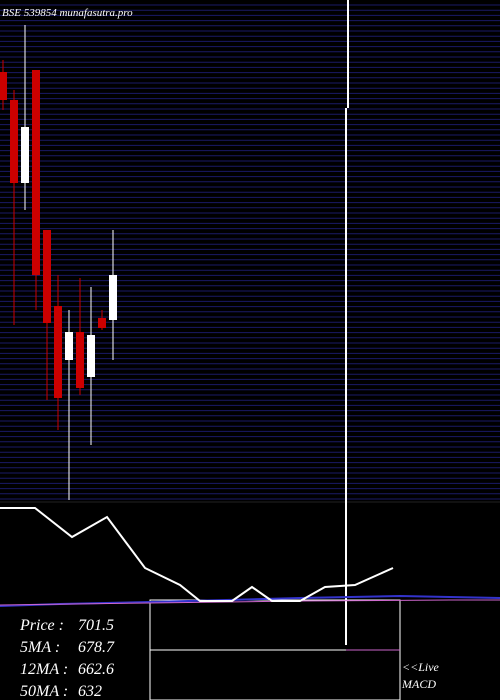 Image resolution: width=500 pixels, height=700 pixels. I want to click on note: <<Live, so click(421, 667).